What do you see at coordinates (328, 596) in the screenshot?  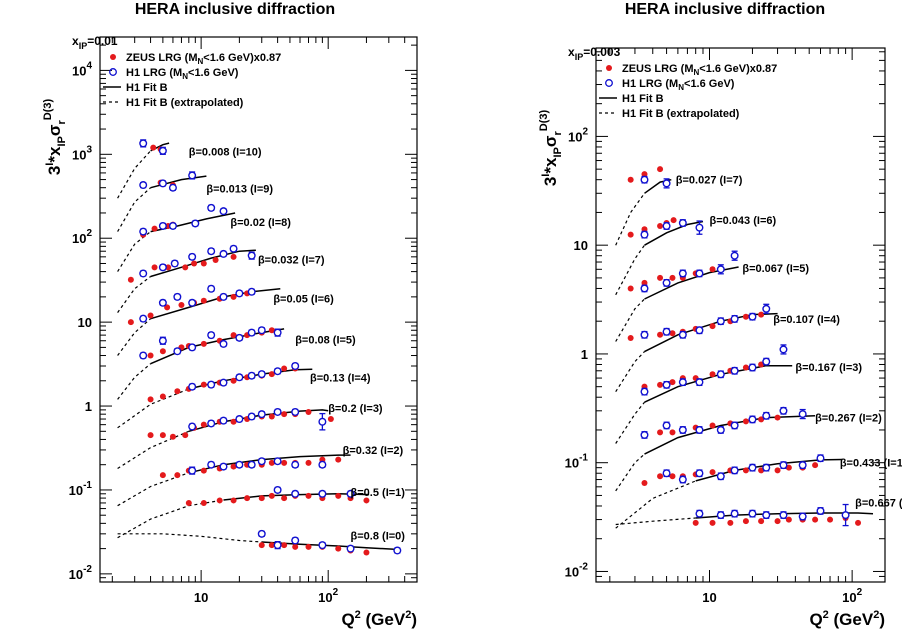 I see `x-tick-label: 102` at bounding box center [328, 596].